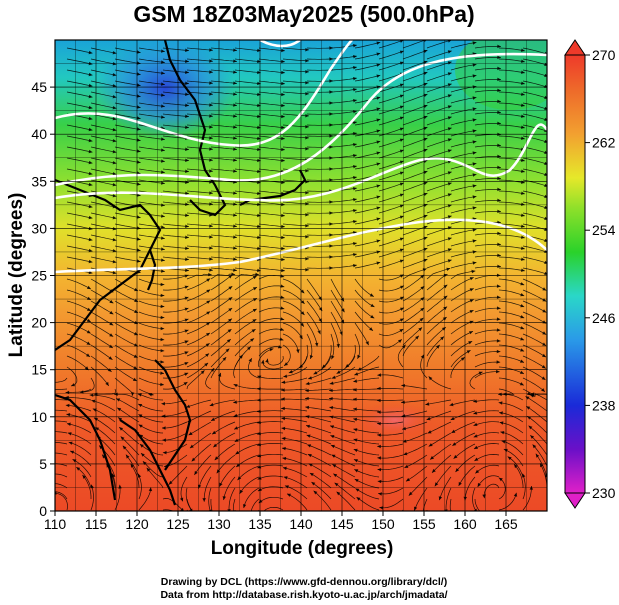 The image size is (619, 605). Describe the element at coordinates (195, 128) in the screenshot. I see `coastline` at that location.